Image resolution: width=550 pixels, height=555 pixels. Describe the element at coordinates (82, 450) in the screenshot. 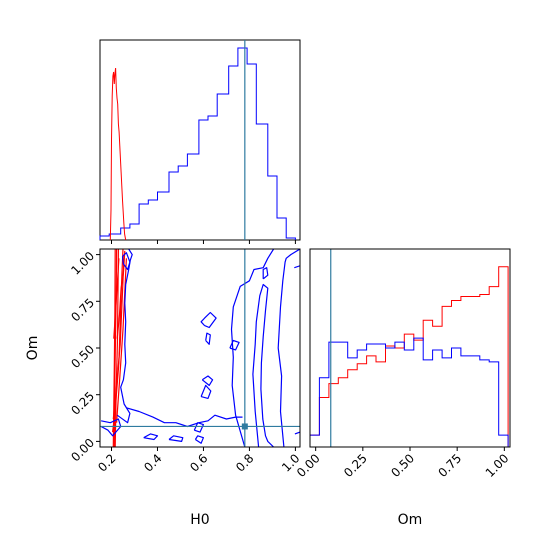

I see `om-tick-label: 0.00` at that location.